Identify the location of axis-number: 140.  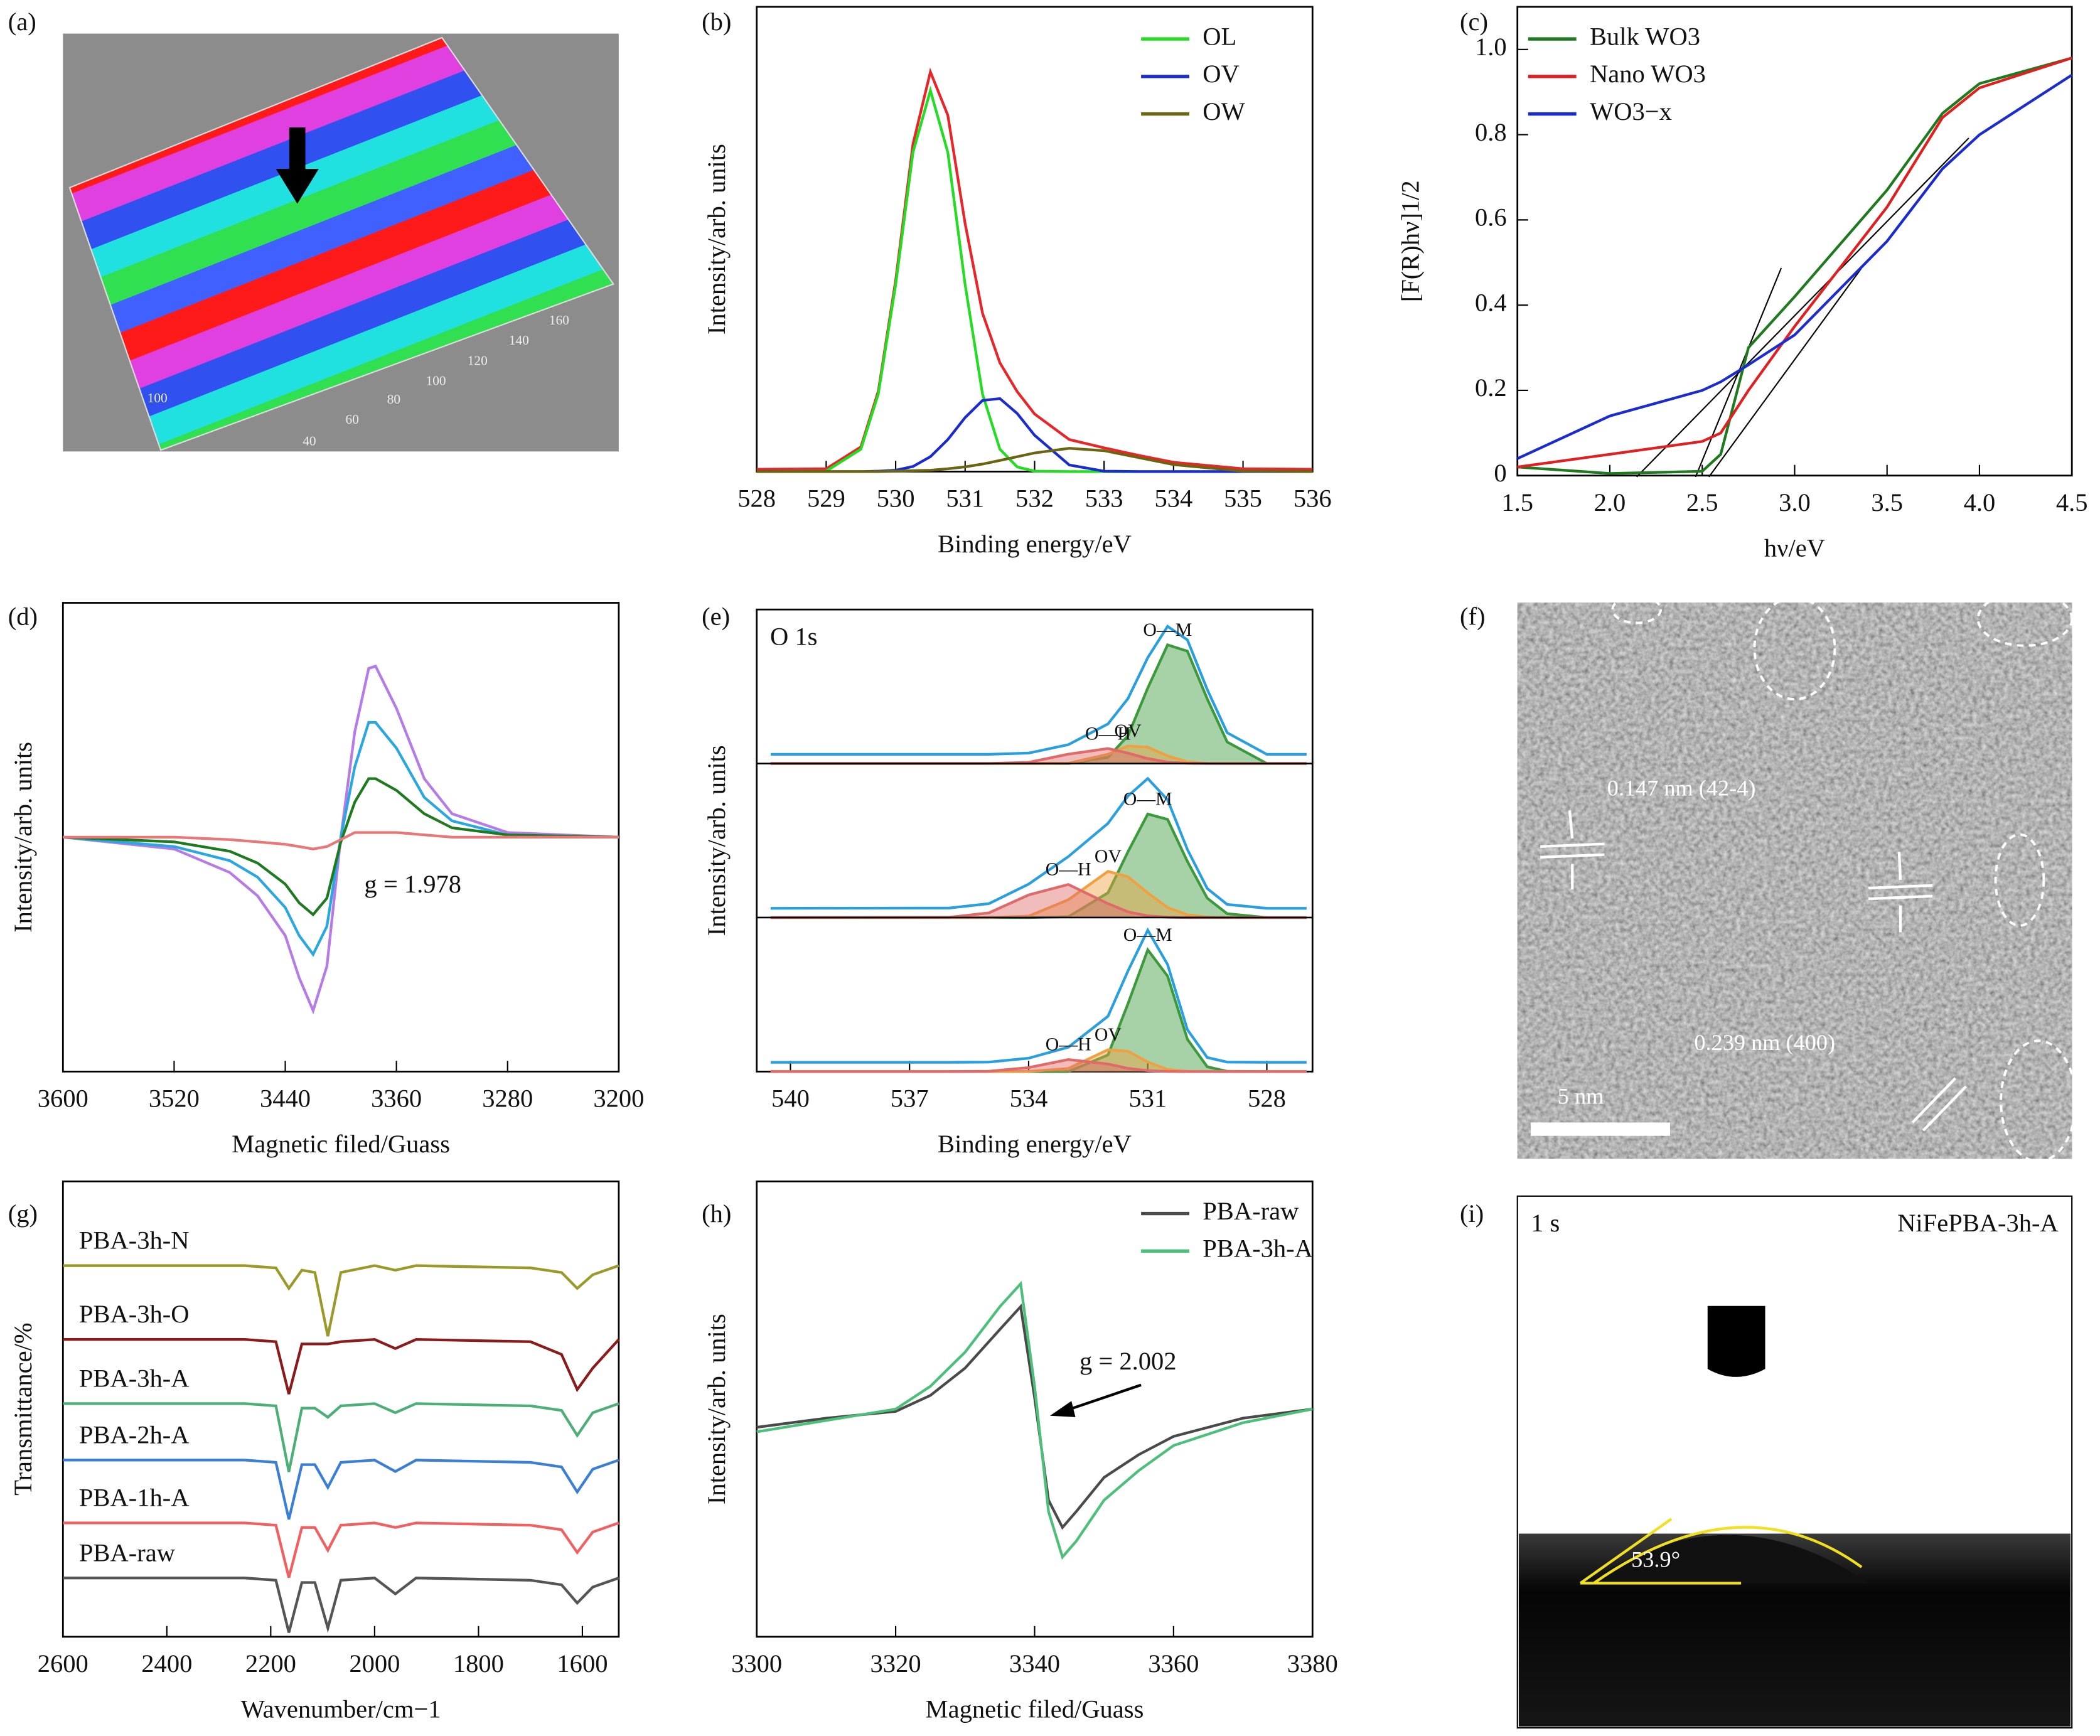
(519, 340).